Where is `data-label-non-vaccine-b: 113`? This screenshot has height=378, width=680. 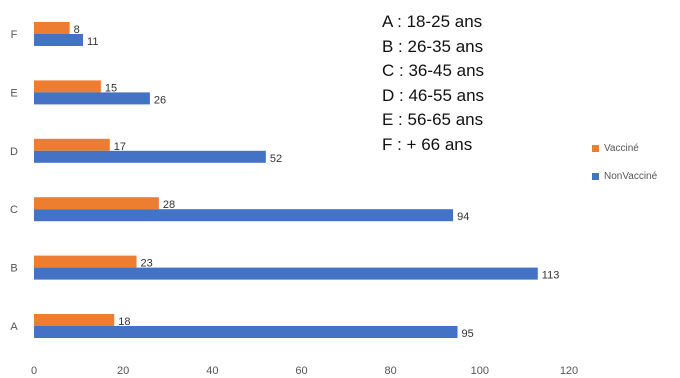
data-label-non-vaccine-b: 113 is located at coordinates (551, 276).